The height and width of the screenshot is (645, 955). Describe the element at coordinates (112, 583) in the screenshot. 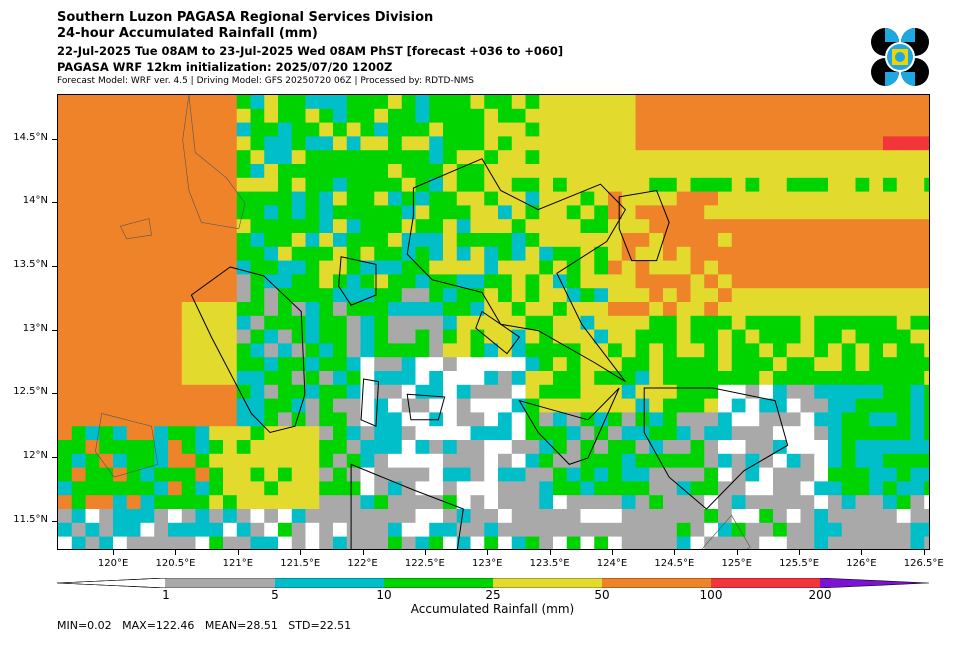

I see `colorbar-lower-extension` at that location.